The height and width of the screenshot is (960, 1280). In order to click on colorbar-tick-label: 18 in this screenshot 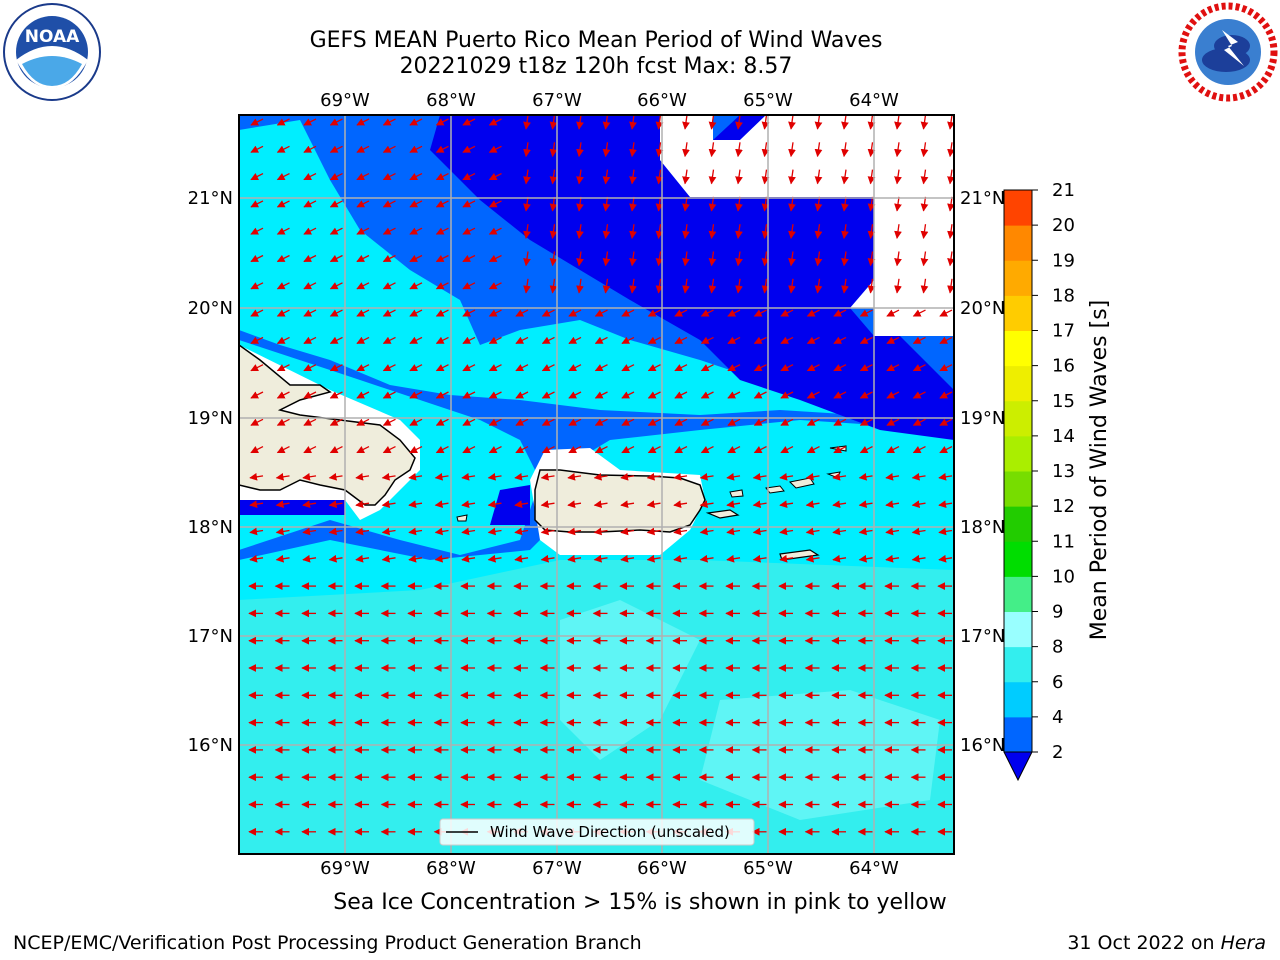, I will do `click(1063, 295)`.